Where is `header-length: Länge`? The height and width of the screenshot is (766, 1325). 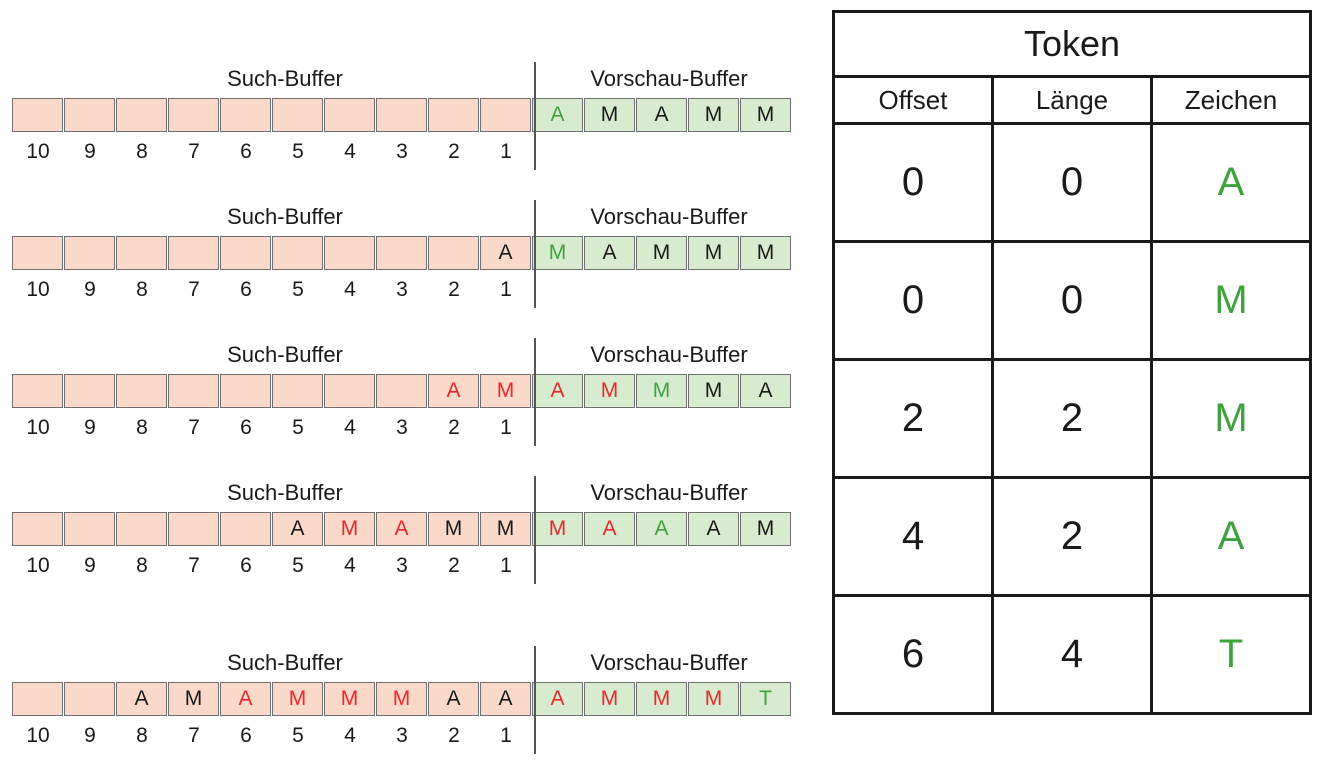
header-length: Länge is located at coordinates (1072, 100).